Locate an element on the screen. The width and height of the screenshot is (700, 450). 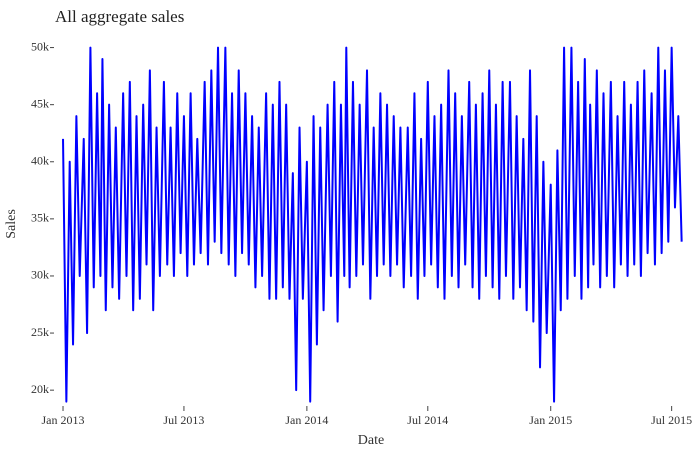
y-tick-label: 20k is located at coordinates (40, 389).